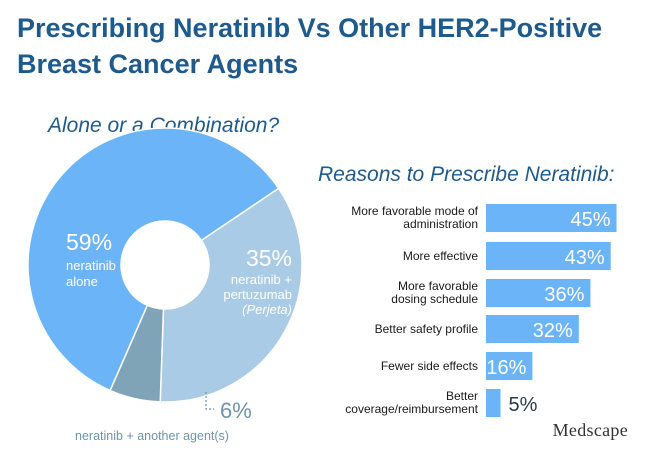  Describe the element at coordinates (209, 401) in the screenshot. I see `pie-leader-line` at that location.